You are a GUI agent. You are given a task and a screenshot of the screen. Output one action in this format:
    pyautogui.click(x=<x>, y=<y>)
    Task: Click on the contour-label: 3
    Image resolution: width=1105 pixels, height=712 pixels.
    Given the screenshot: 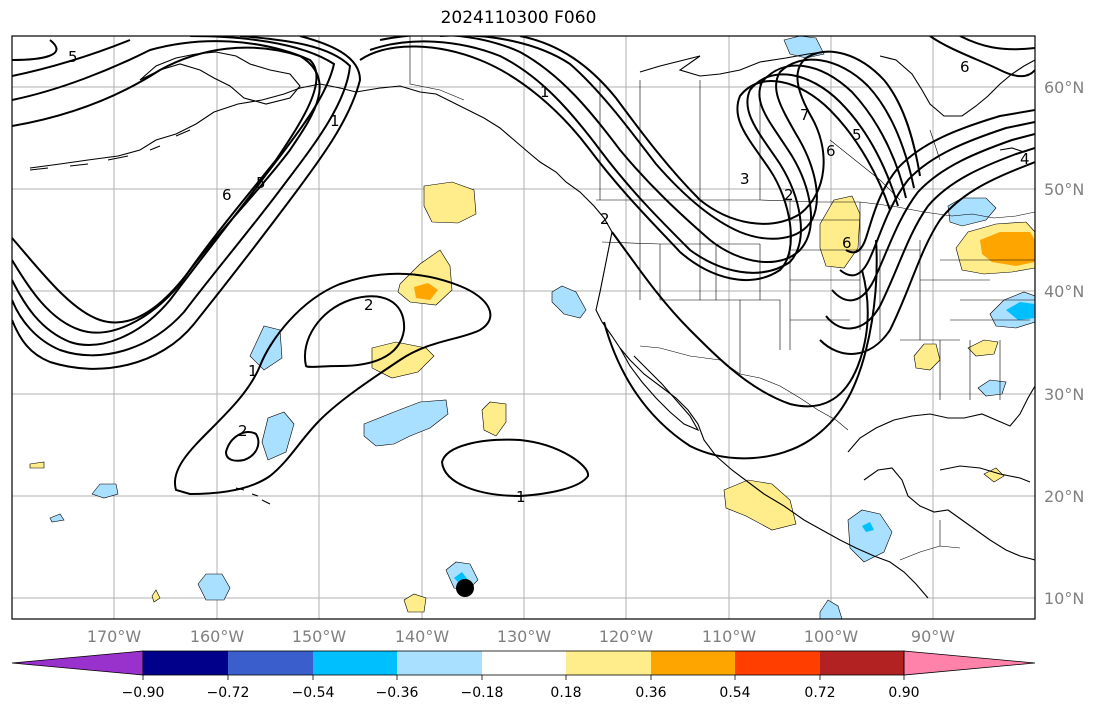 What is the action you would take?
    pyautogui.click(x=745, y=179)
    